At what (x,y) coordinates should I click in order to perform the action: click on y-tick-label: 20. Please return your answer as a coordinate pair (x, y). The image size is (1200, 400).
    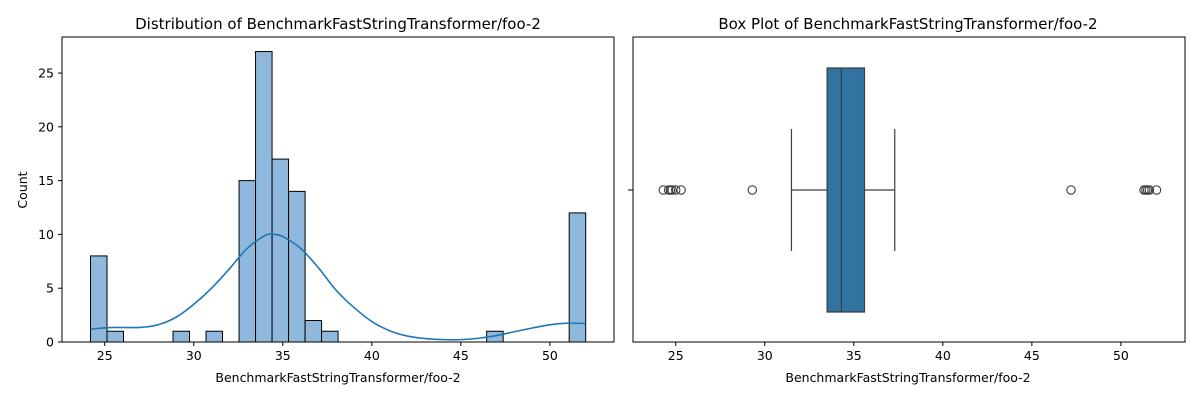
    Looking at the image, I should click on (46, 126).